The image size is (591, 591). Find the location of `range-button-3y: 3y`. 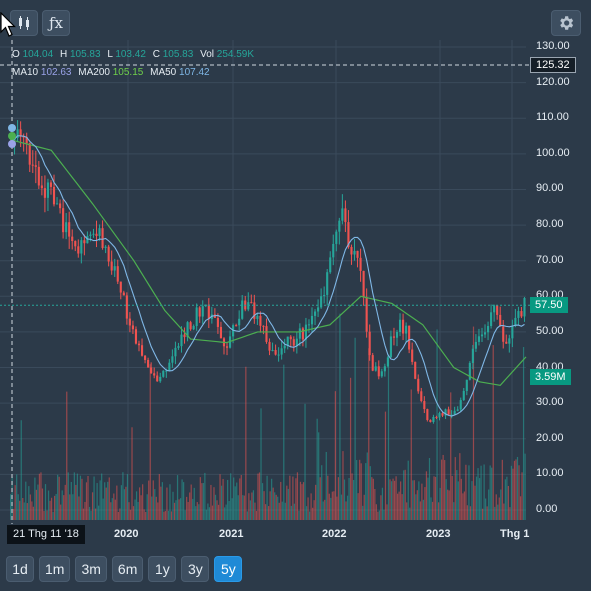

range-button-3y: 3y is located at coordinates (195, 569).